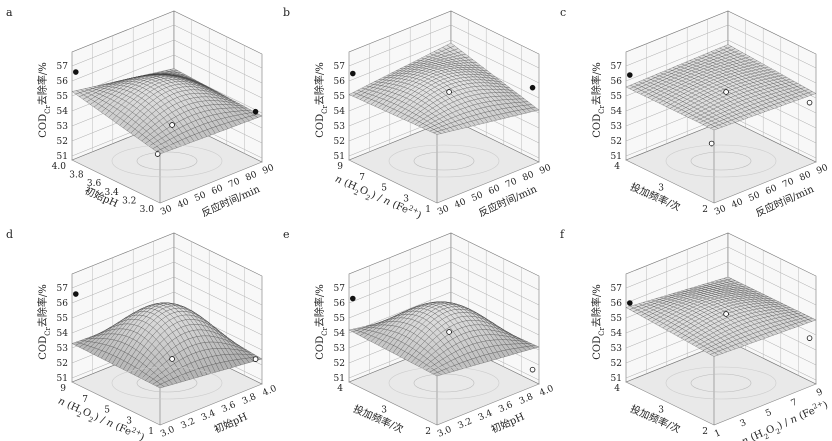 The height and width of the screenshot is (441, 832). Describe the element at coordinates (286, 234) in the screenshot. I see `panel-letter: e` at that location.